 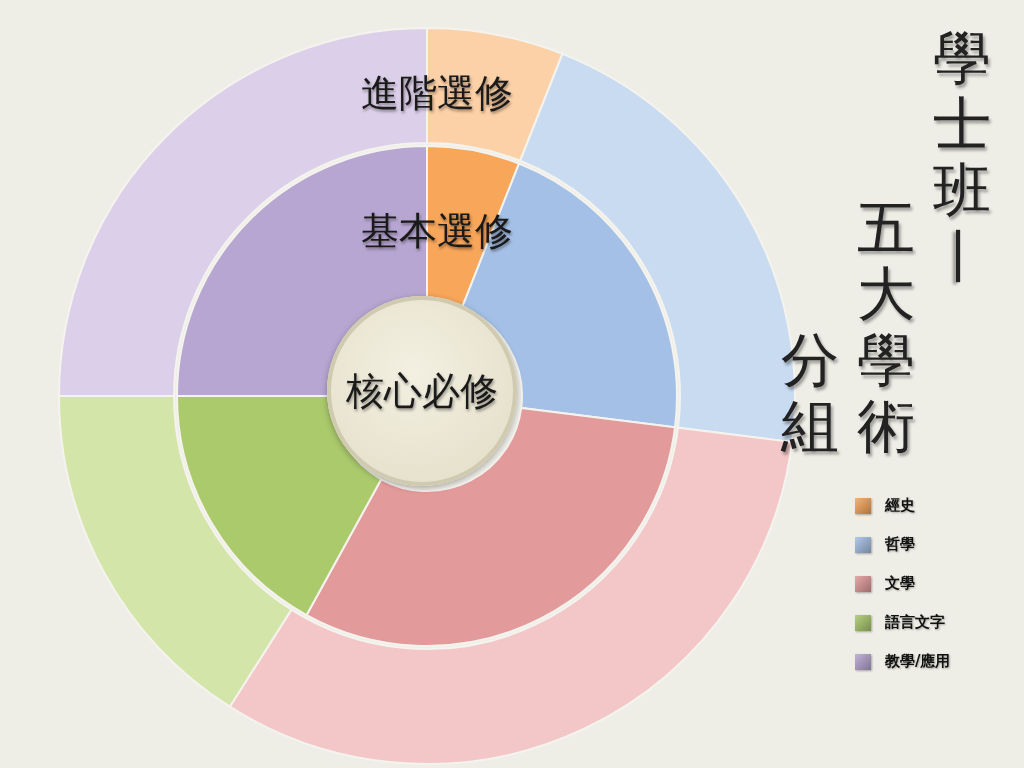 What do you see at coordinates (900, 505) in the screenshot?
I see `legend-label: 經史` at bounding box center [900, 505].